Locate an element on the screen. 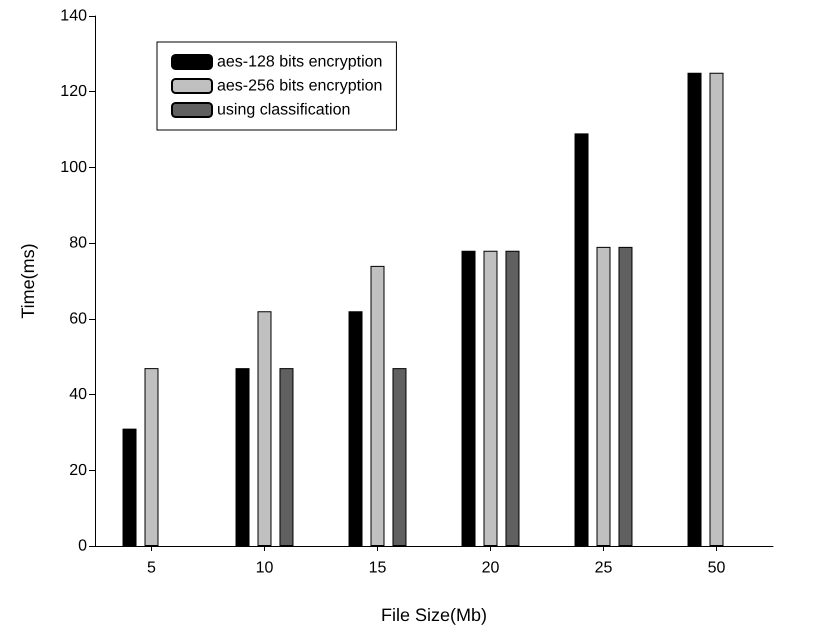 The image size is (830, 636). y-axis-title: Time(ms) is located at coordinates (28, 281).